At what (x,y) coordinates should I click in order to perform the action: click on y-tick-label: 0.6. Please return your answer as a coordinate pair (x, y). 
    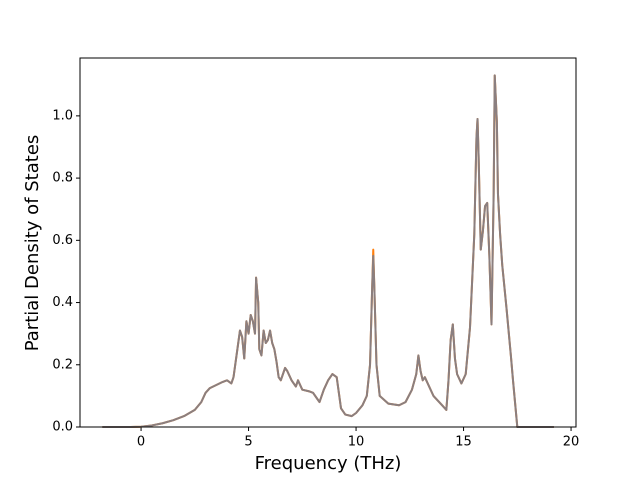
    Looking at the image, I should click on (62, 240).